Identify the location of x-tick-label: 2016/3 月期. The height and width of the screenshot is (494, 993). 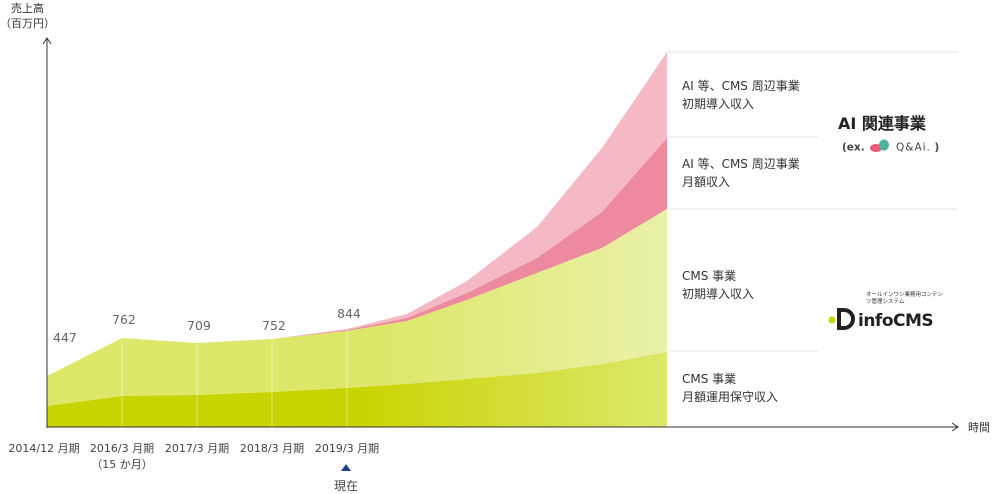
(122, 448).